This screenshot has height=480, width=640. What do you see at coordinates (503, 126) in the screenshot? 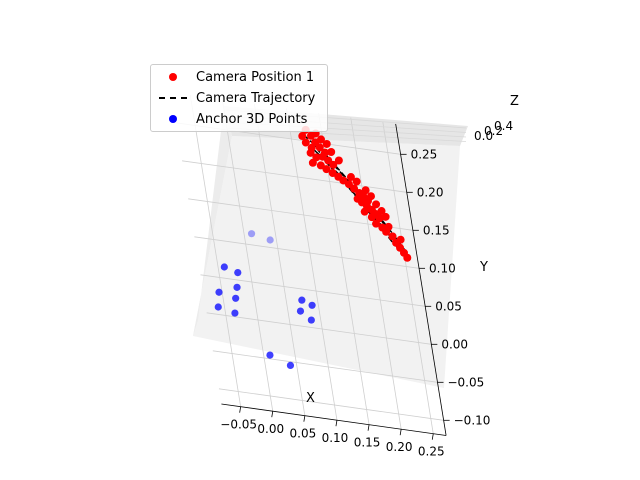
I see `z-tick-label: 0.4` at bounding box center [503, 126].